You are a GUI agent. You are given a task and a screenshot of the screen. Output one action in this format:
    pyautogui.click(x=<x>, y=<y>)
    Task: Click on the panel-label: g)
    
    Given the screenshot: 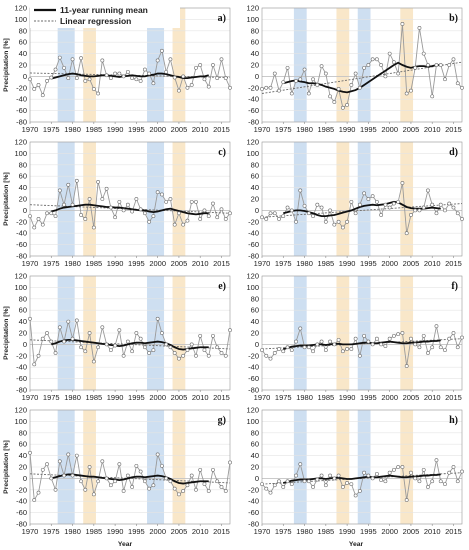 What is the action you would take?
    pyautogui.click(x=222, y=420)
    